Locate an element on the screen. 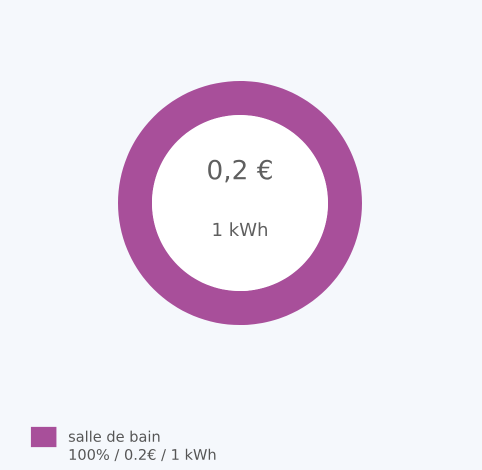  text: 0,2 € is located at coordinates (240, 171).